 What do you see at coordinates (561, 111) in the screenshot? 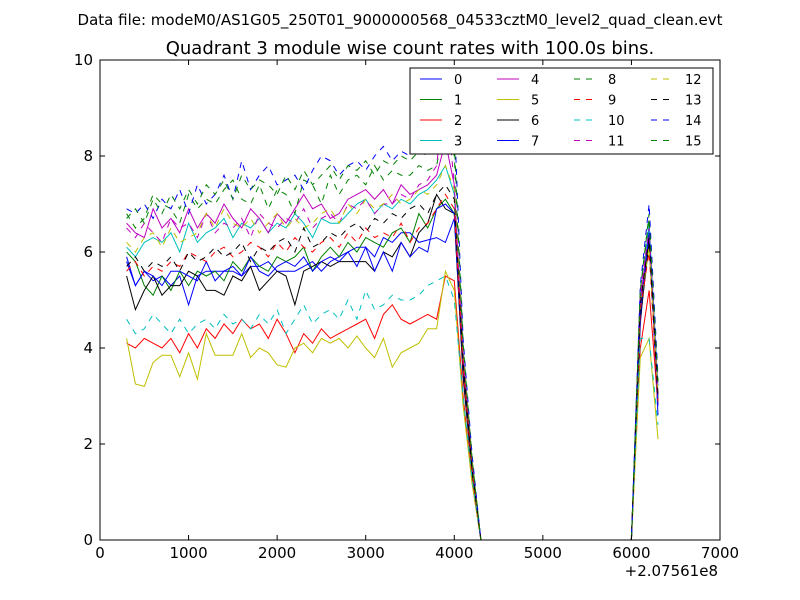
I see `legend-box` at bounding box center [561, 111].